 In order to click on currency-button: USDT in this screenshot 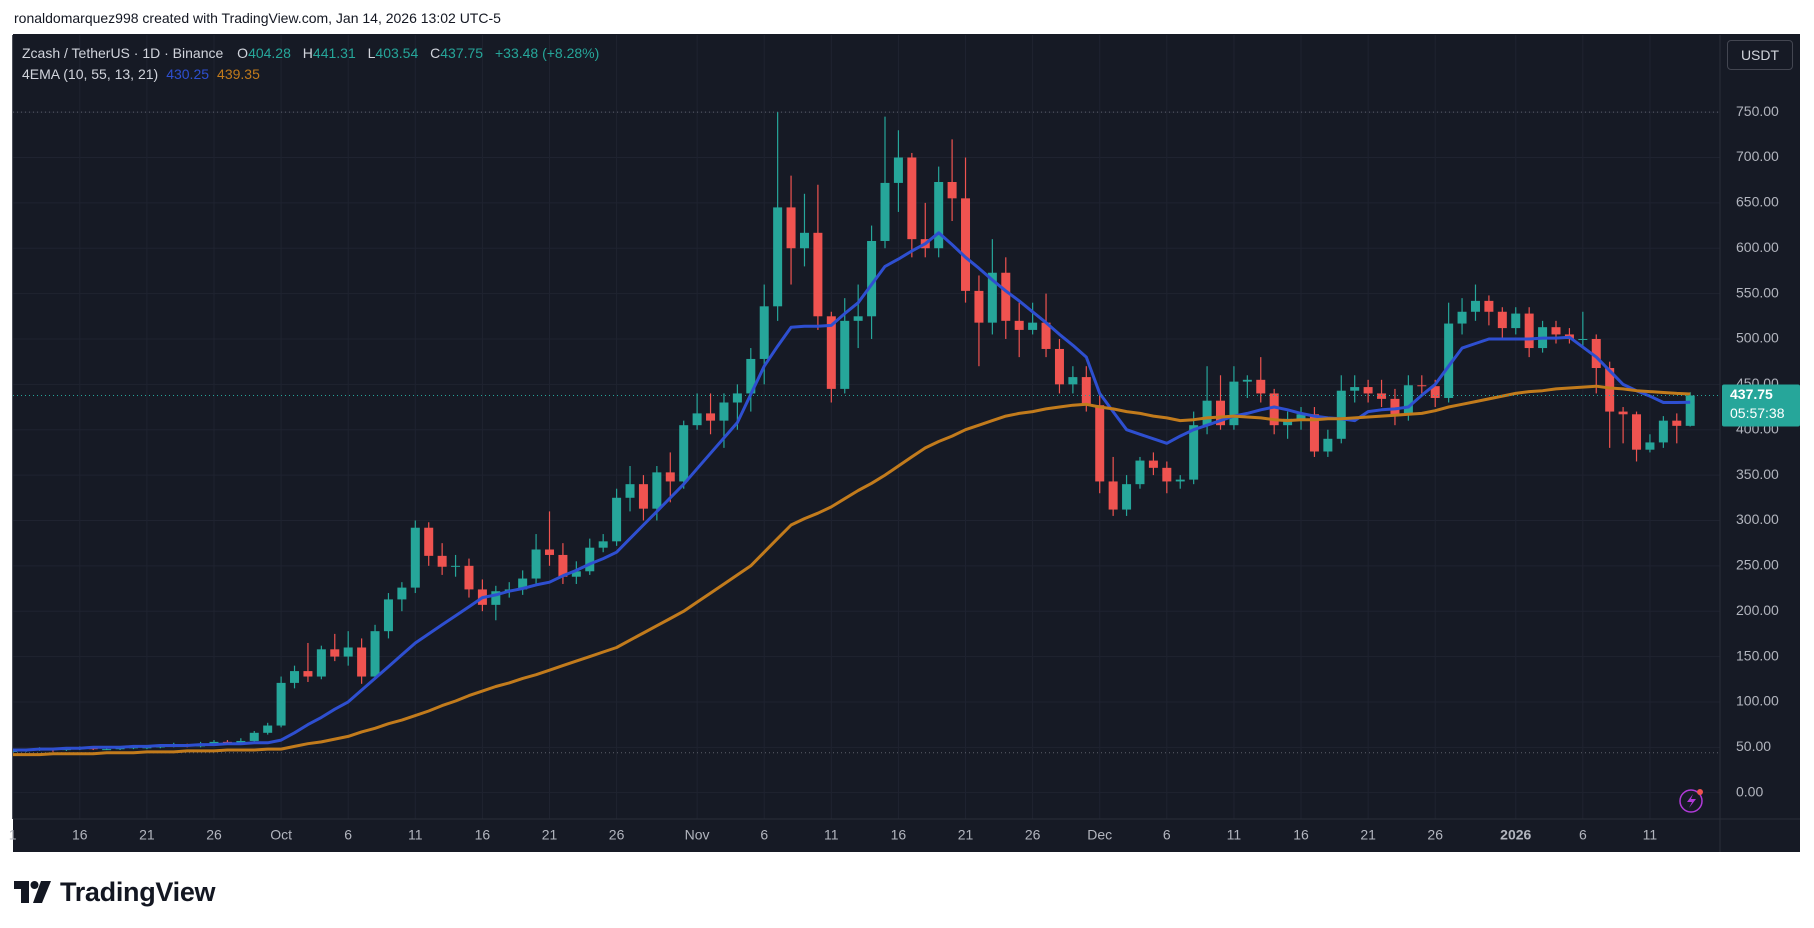, I will do `click(1760, 55)`.